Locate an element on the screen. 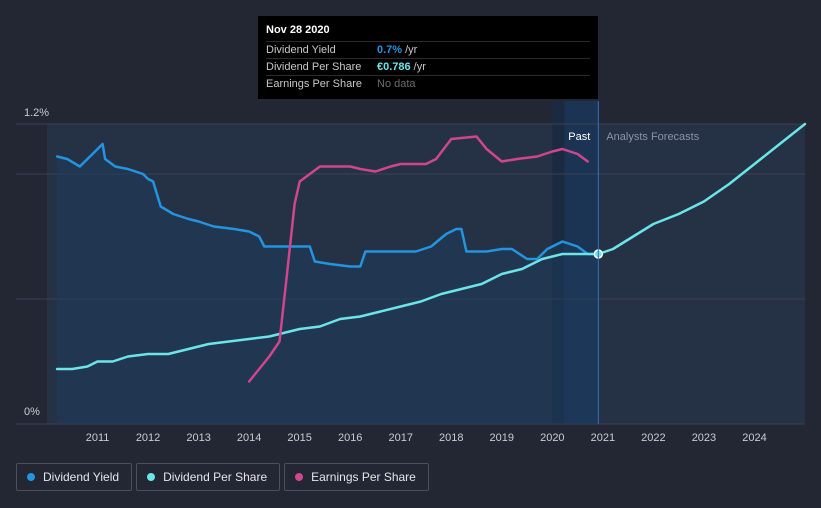 The image size is (821, 508). legend-label: Earnings Per Share is located at coordinates (363, 477).